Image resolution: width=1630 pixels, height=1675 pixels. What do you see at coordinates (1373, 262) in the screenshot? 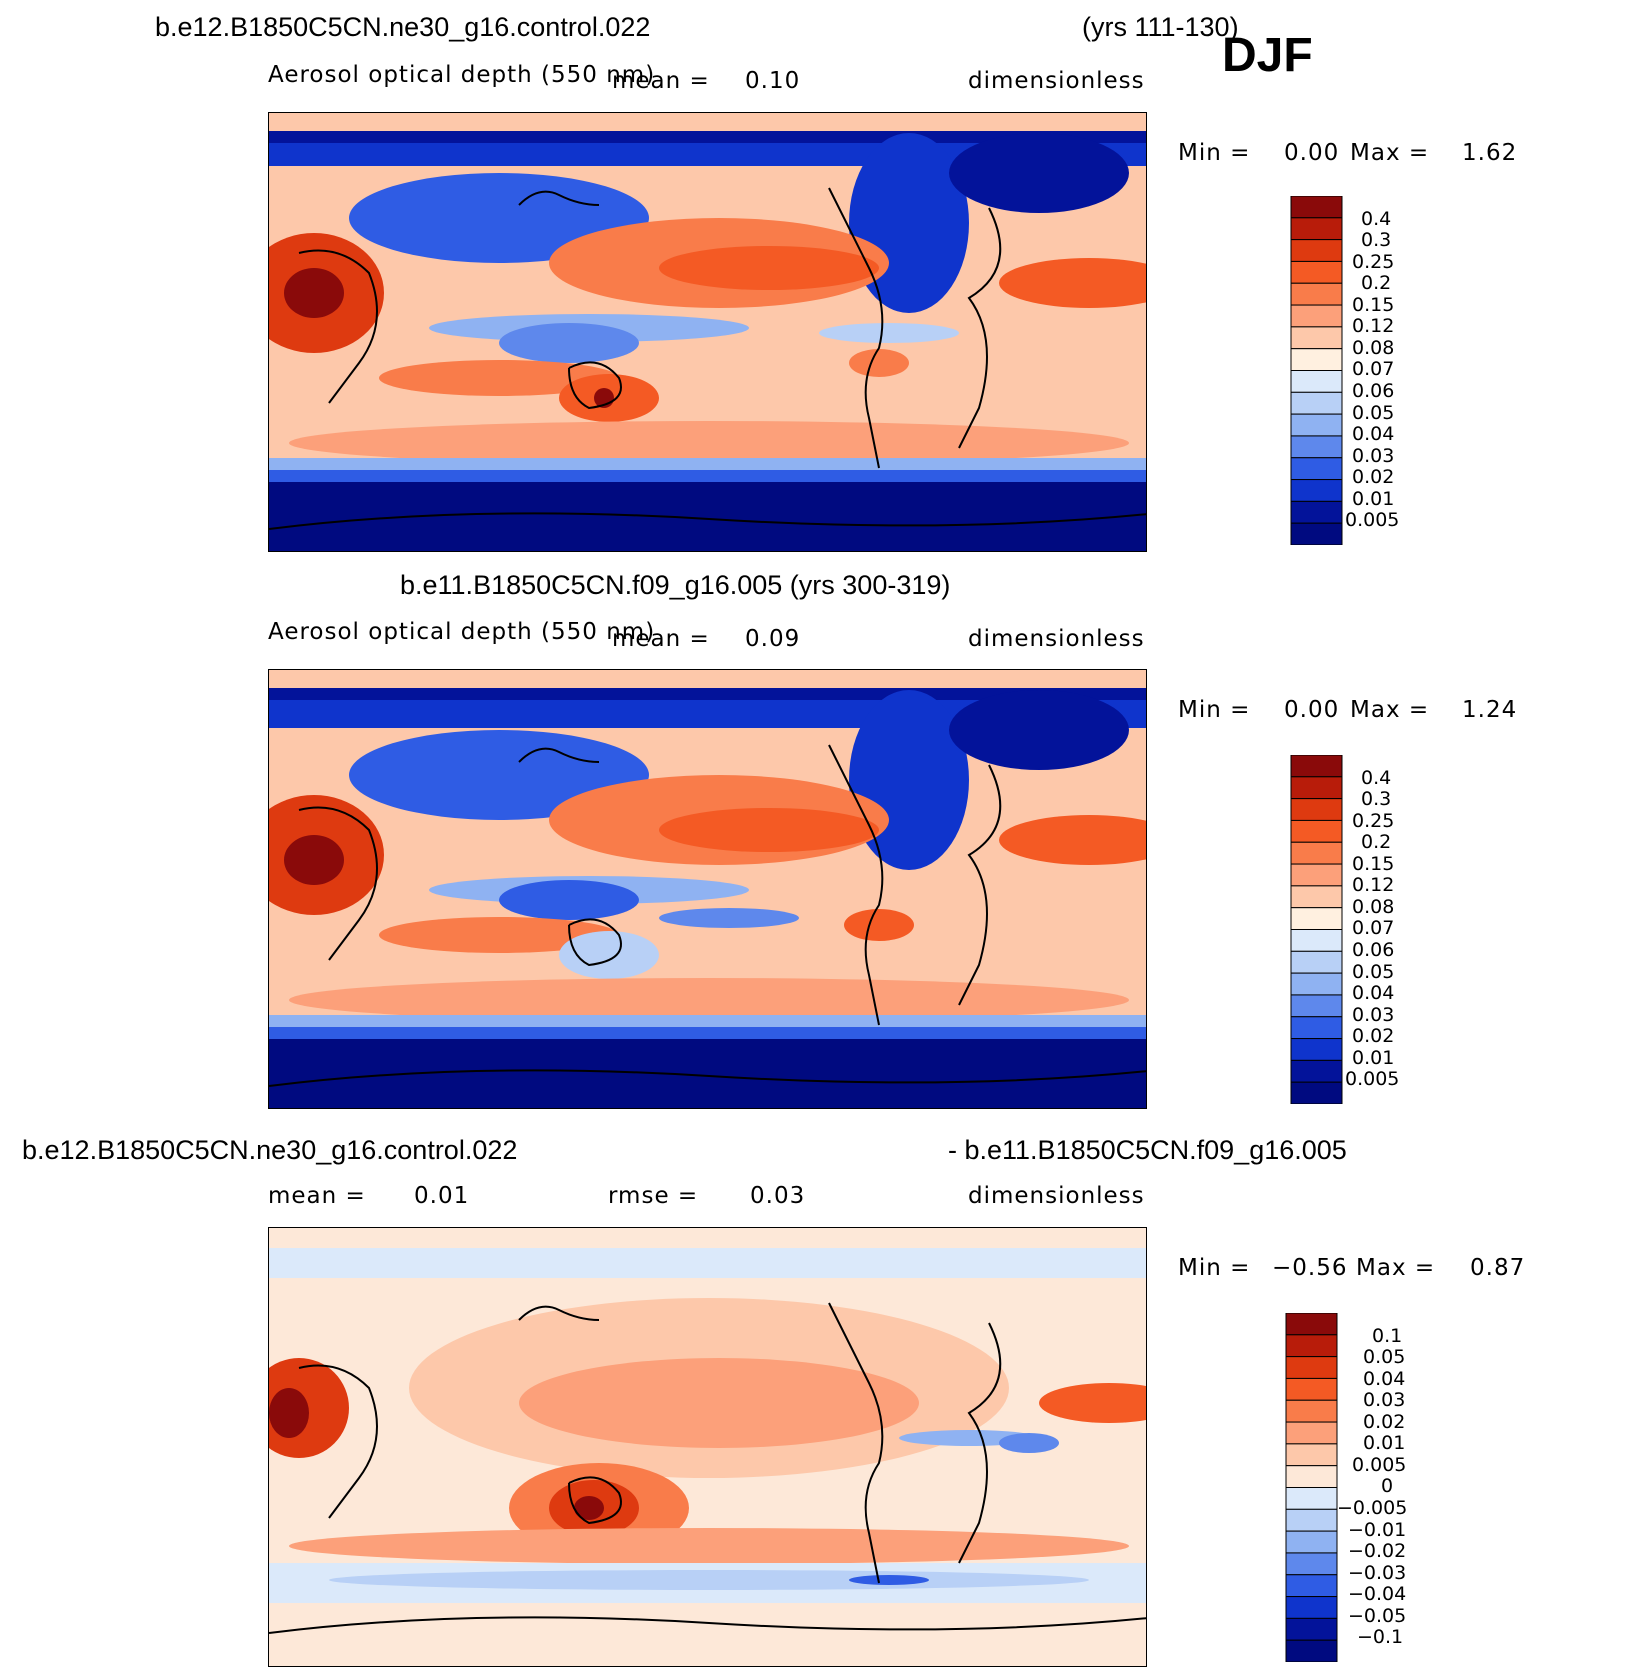
I see `panel1-tick: 0.25` at bounding box center [1373, 262].